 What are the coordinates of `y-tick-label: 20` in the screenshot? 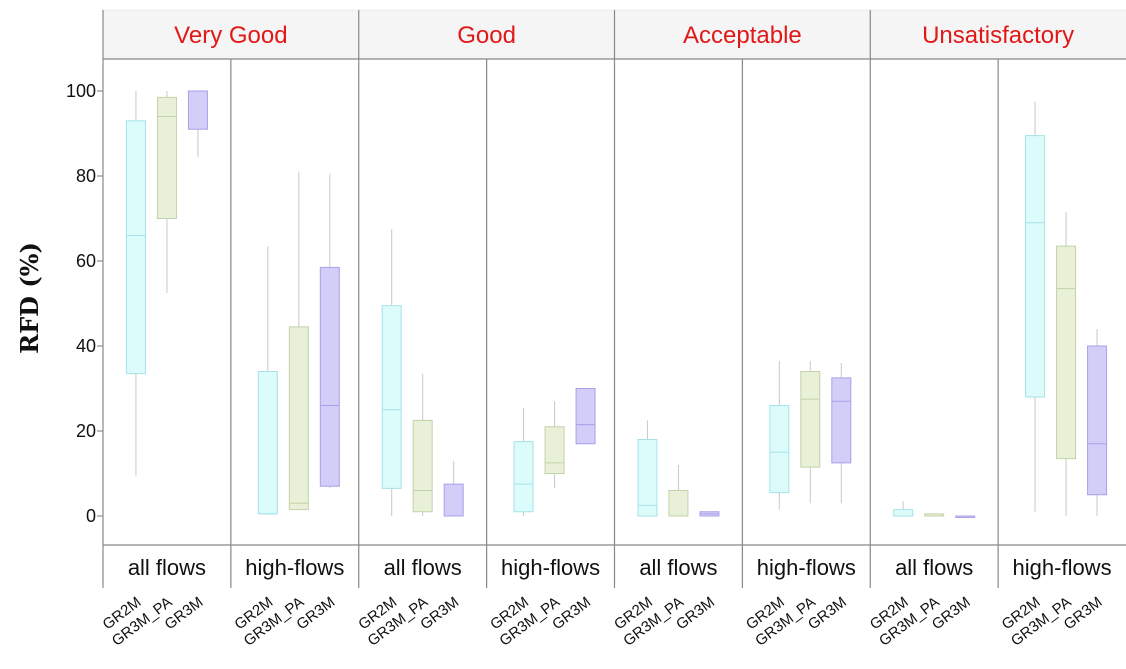 It's located at (86, 431).